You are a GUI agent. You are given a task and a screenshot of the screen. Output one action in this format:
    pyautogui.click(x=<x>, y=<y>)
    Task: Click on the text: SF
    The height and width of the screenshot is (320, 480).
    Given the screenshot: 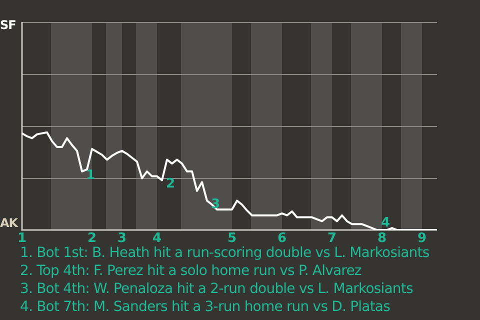 What is the action you would take?
    pyautogui.click(x=8, y=25)
    